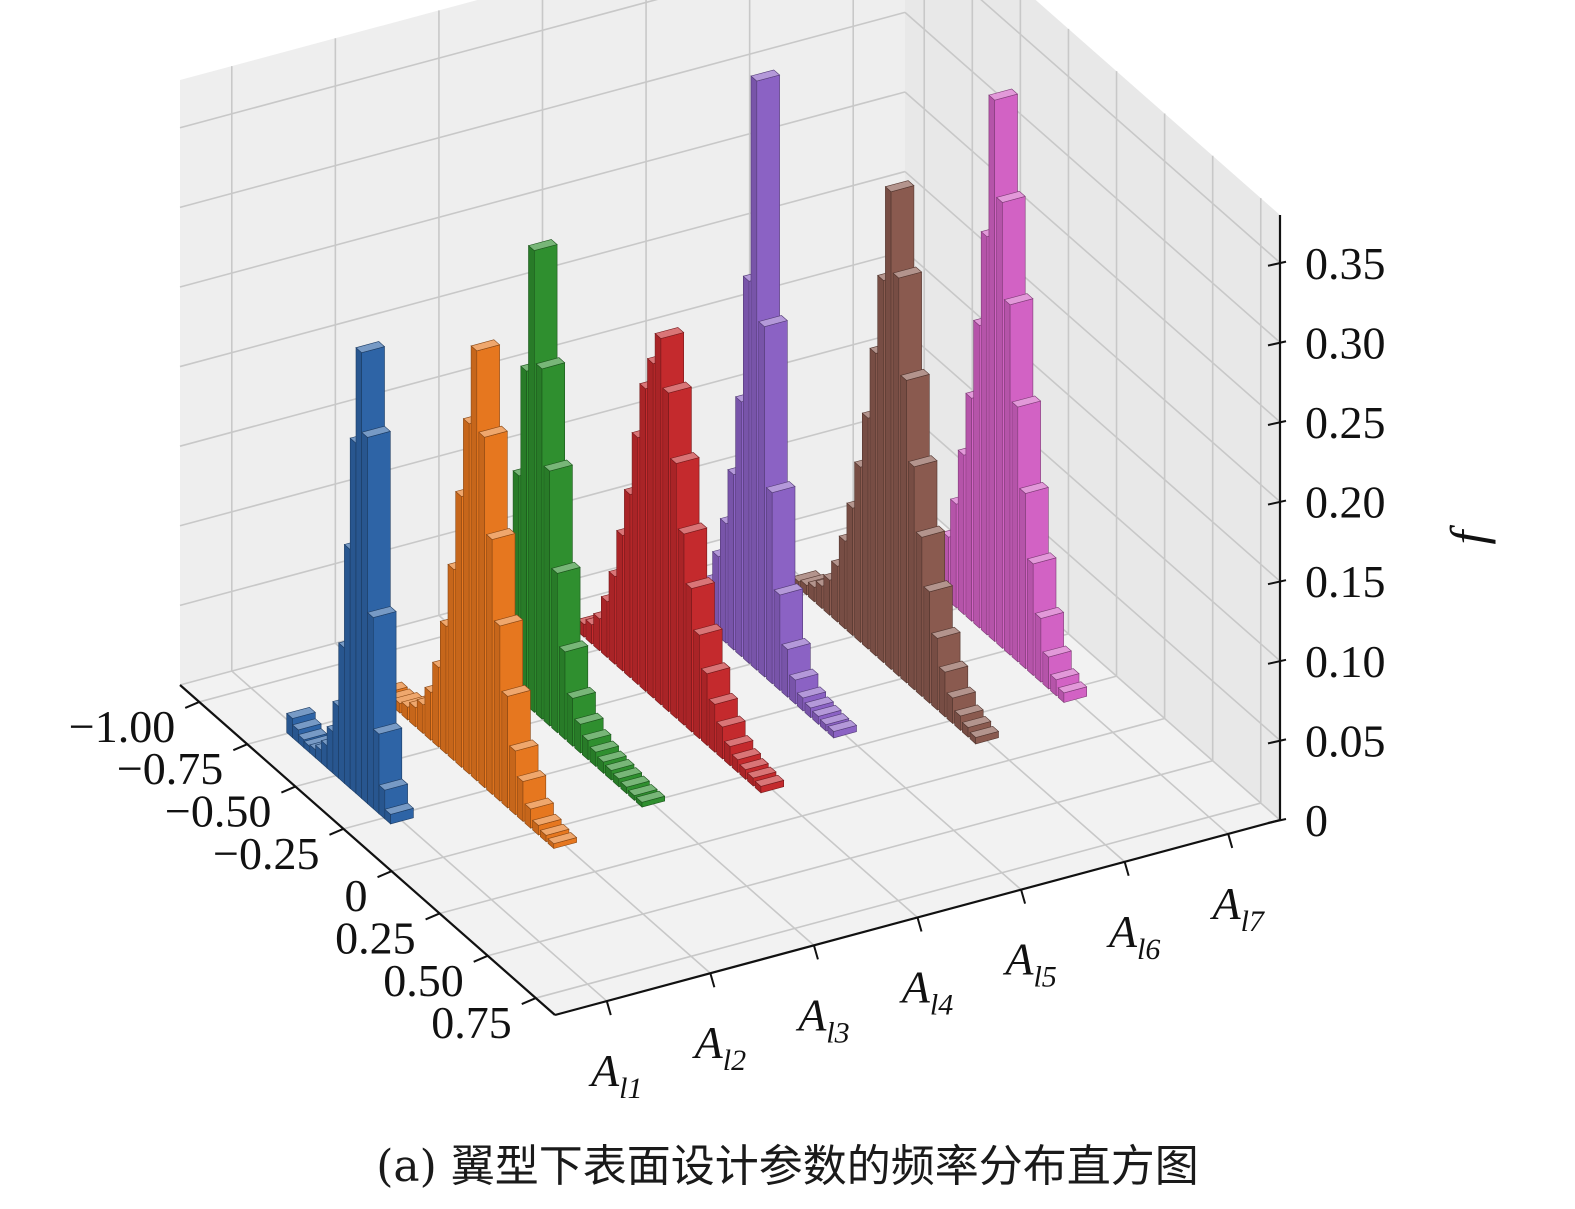 This screenshot has width=1575, height=1209. I want to click on series-tick-label: Al7, so click(1237, 908).